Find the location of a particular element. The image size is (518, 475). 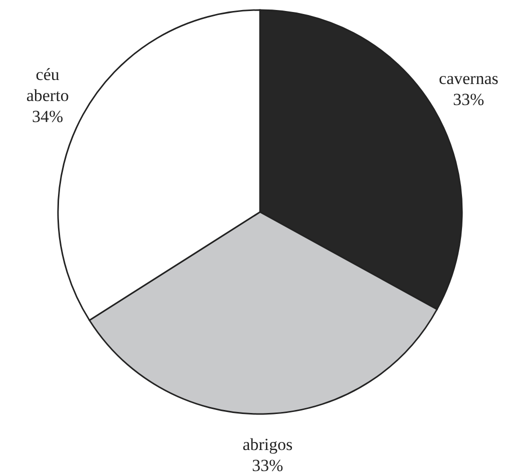

slice-label: cavernas is located at coordinates (468, 78).